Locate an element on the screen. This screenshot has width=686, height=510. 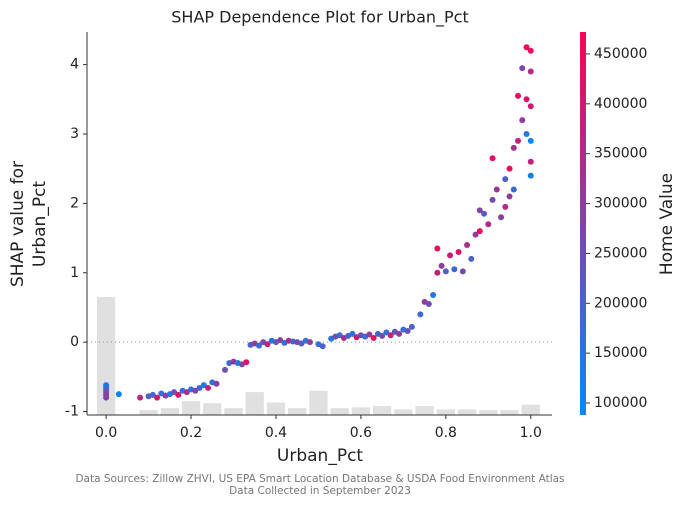
colorbar-tick-label: 400000 is located at coordinates (620, 104).